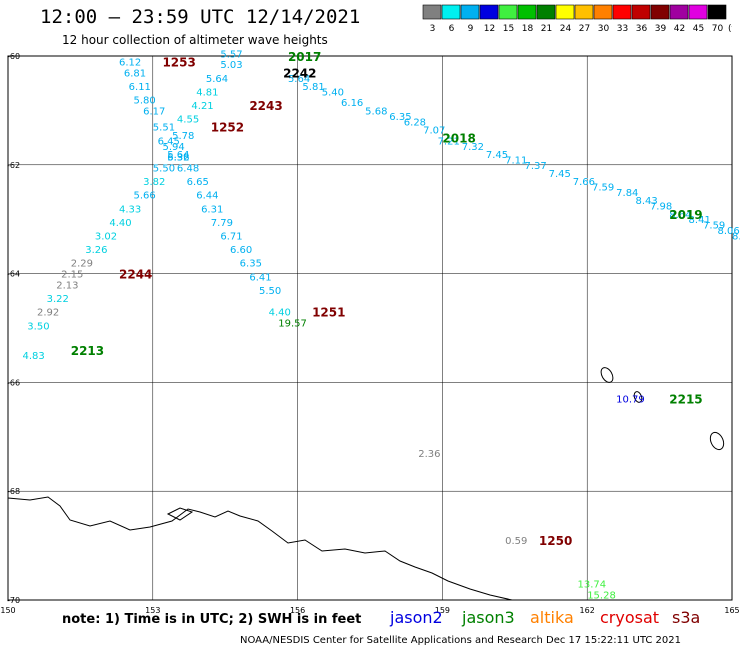 Image resolution: width=740 pixels, height=650 pixels. Describe the element at coordinates (442, 610) in the screenshot. I see `lon-tick-label: 159` at that location.